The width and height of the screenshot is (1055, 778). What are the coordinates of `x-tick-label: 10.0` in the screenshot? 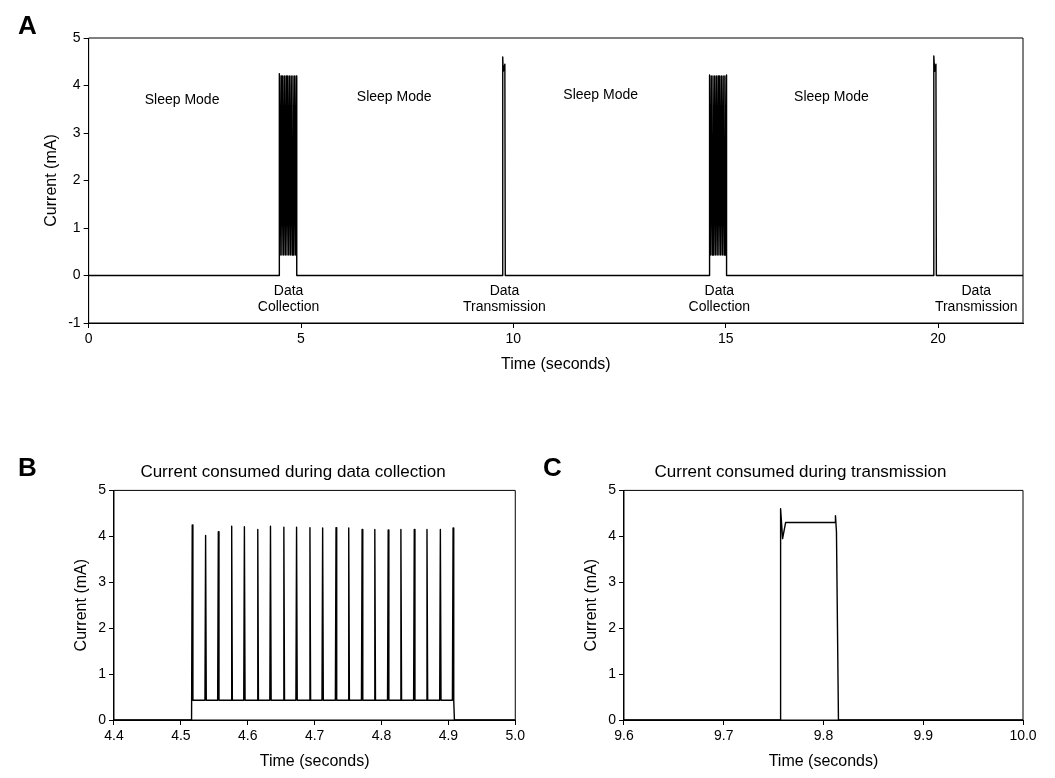 It's located at (1023, 735).